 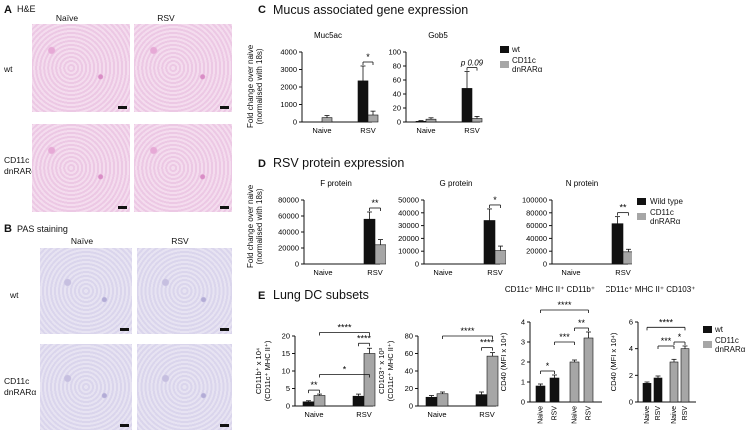 What do you see at coordinates (371, 10) in the screenshot?
I see `panel-c-title: Mucus associated gene expression` at bounding box center [371, 10].